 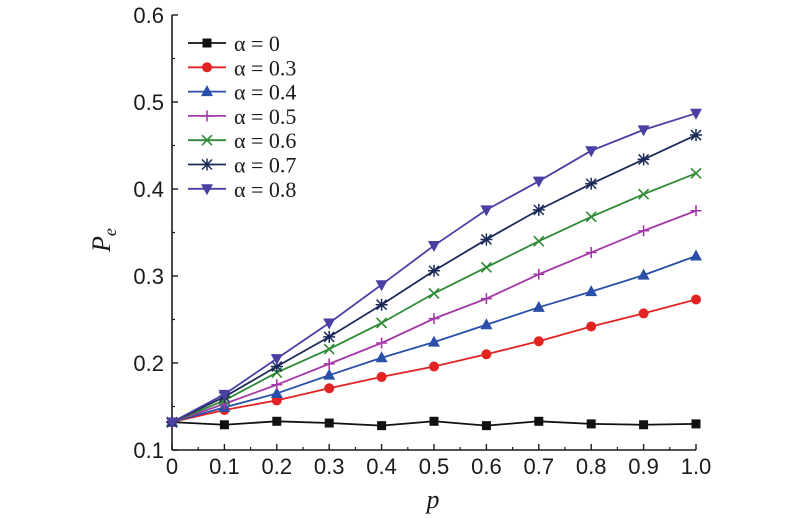 What do you see at coordinates (172, 466) in the screenshot?
I see `x-tick-label: 0` at bounding box center [172, 466].